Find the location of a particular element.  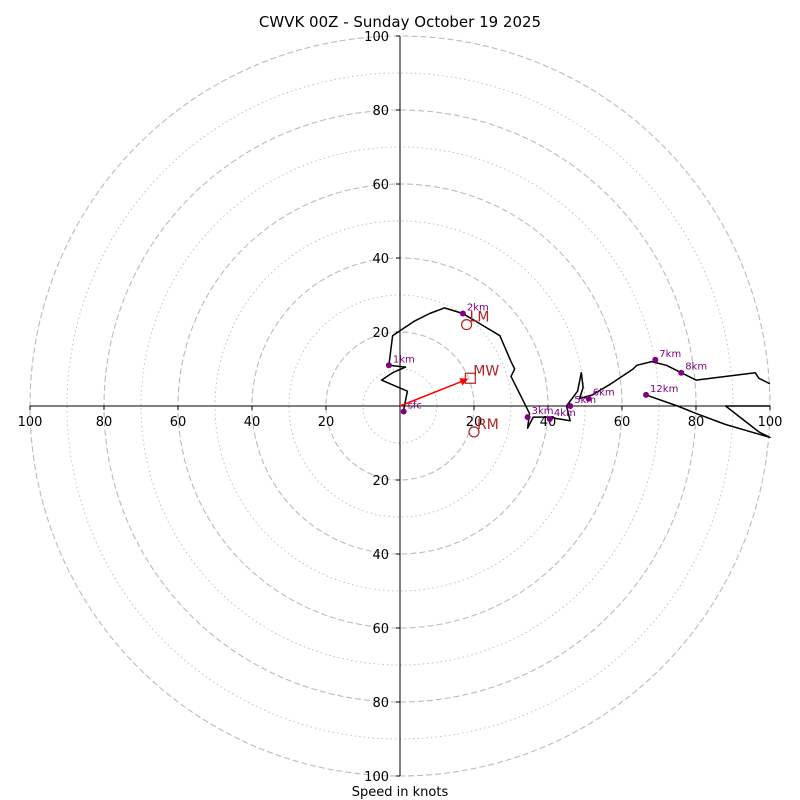

x-tick-label-0: 100 is located at coordinates (30, 422).